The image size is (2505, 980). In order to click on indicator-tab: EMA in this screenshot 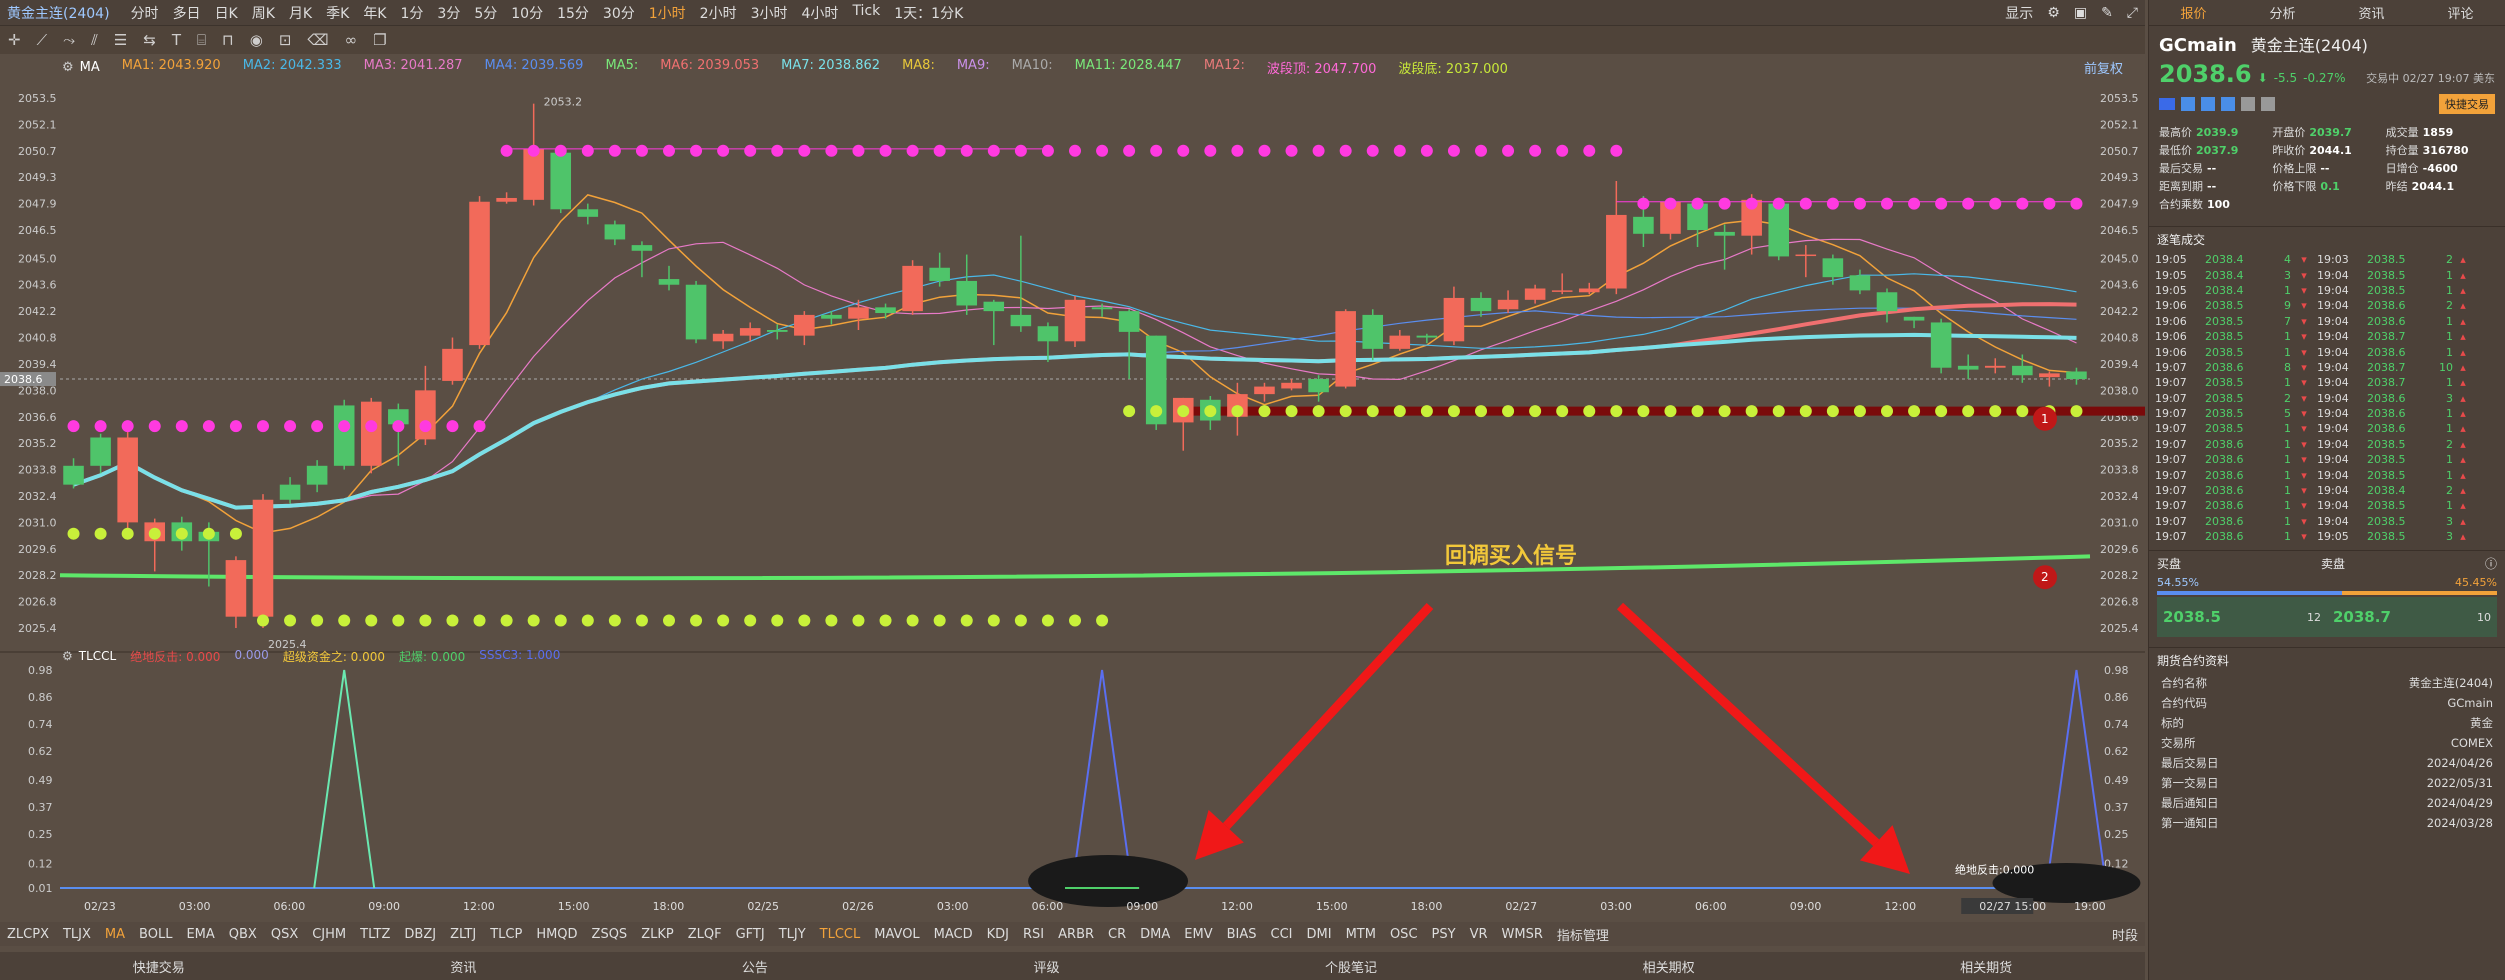, I will do `click(200, 934)`.